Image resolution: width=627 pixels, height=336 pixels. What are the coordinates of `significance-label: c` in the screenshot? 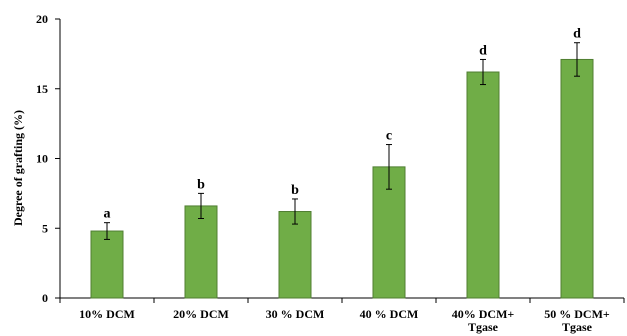 It's located at (389, 136).